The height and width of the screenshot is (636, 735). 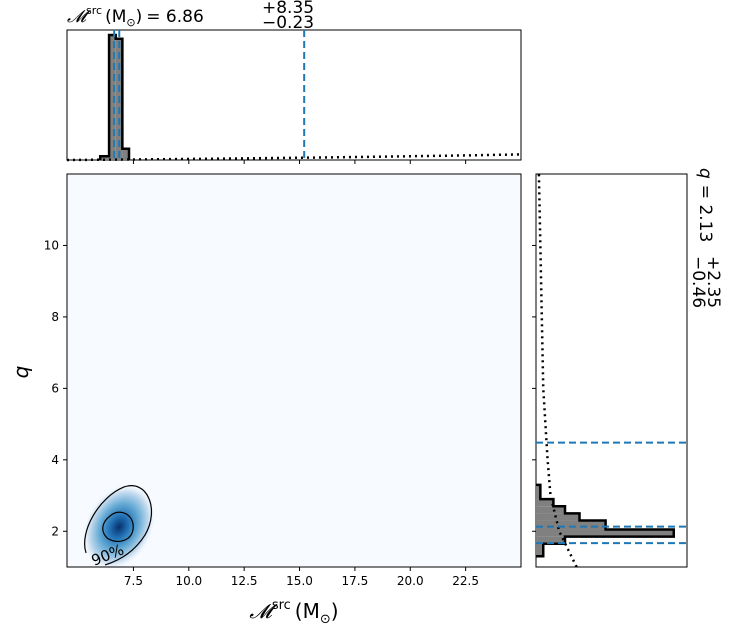 What do you see at coordinates (133, 581) in the screenshot?
I see `x-tick-label: 7.5` at bounding box center [133, 581].